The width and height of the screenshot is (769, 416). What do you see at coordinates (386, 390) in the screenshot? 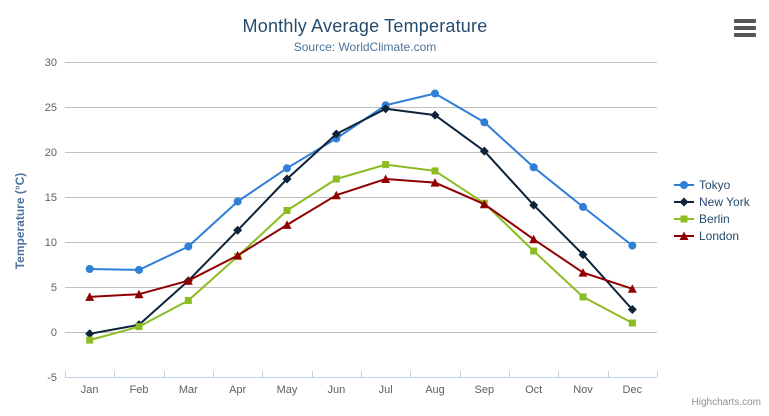
I see `x-axis-tick-label: Jul` at bounding box center [386, 390].